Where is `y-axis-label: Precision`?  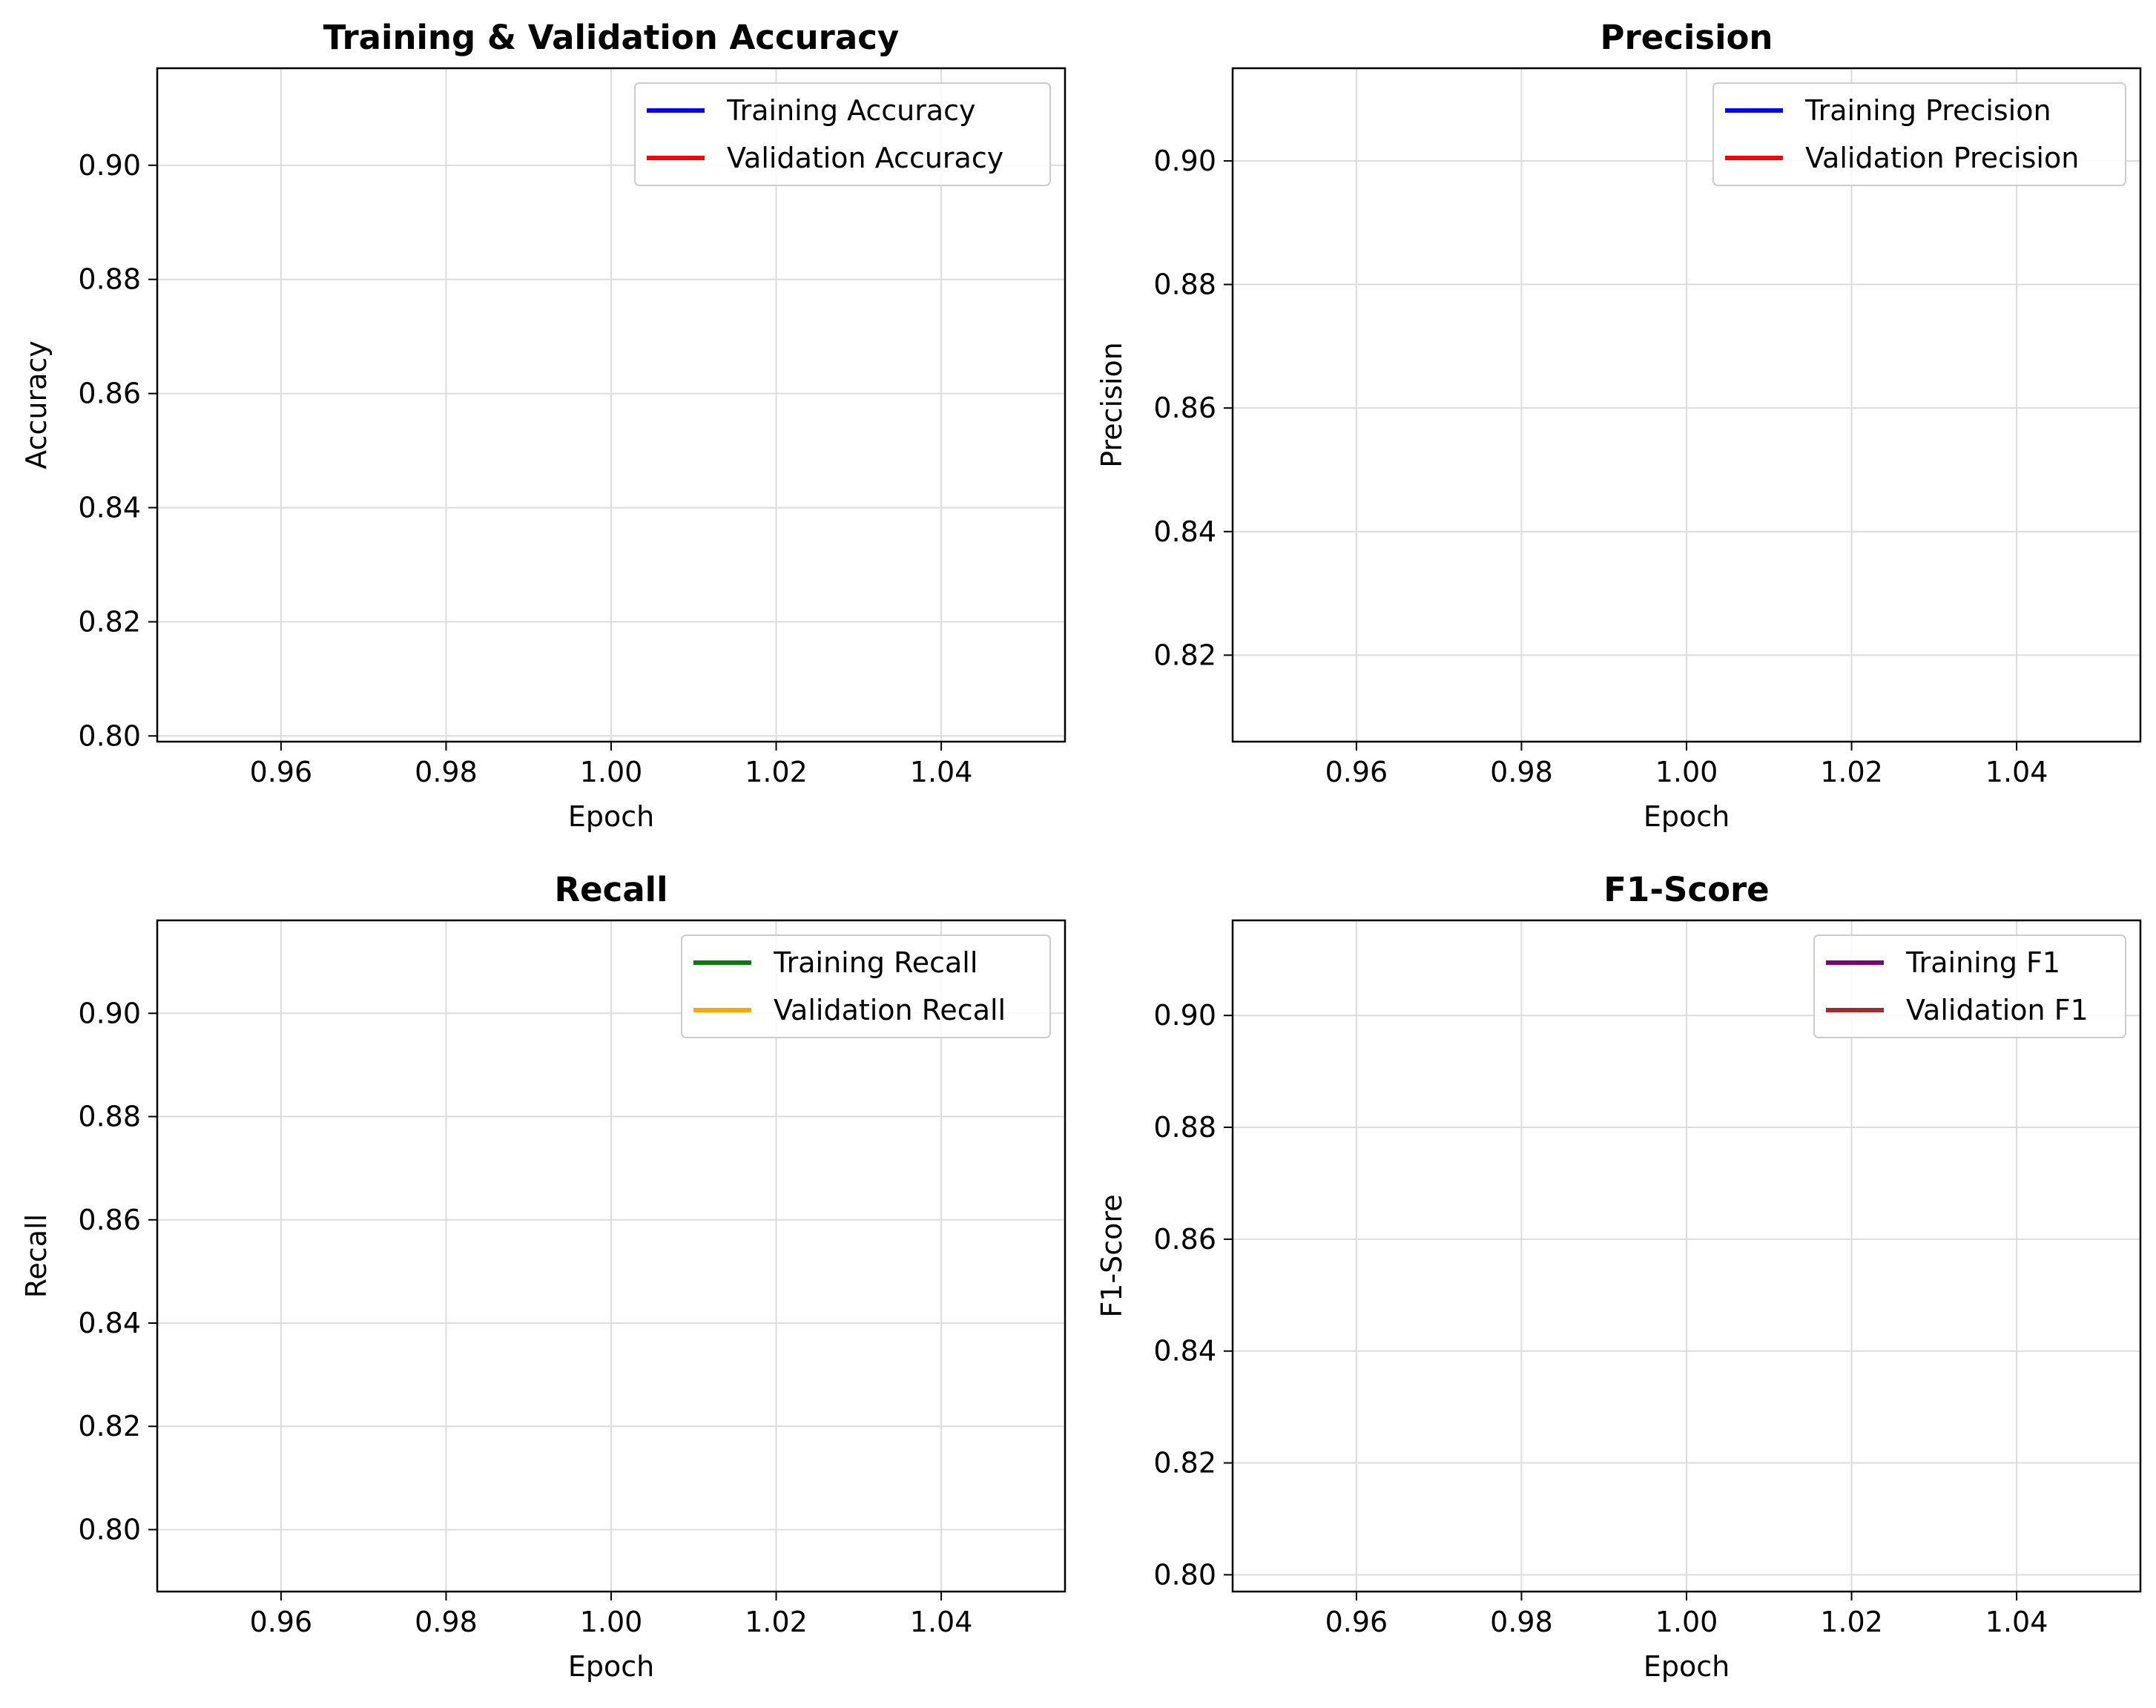 y-axis-label: Precision is located at coordinates (1111, 405).